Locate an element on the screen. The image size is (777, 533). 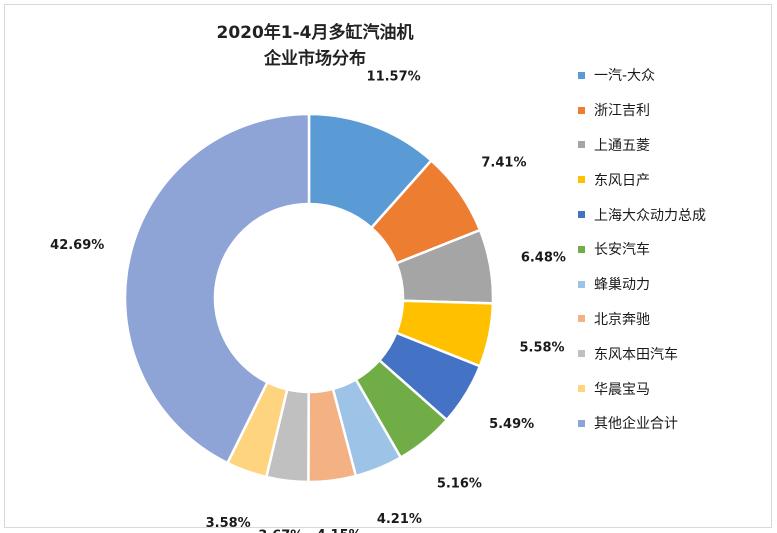
legend-label: 华晨宝马 is located at coordinates (622, 389).